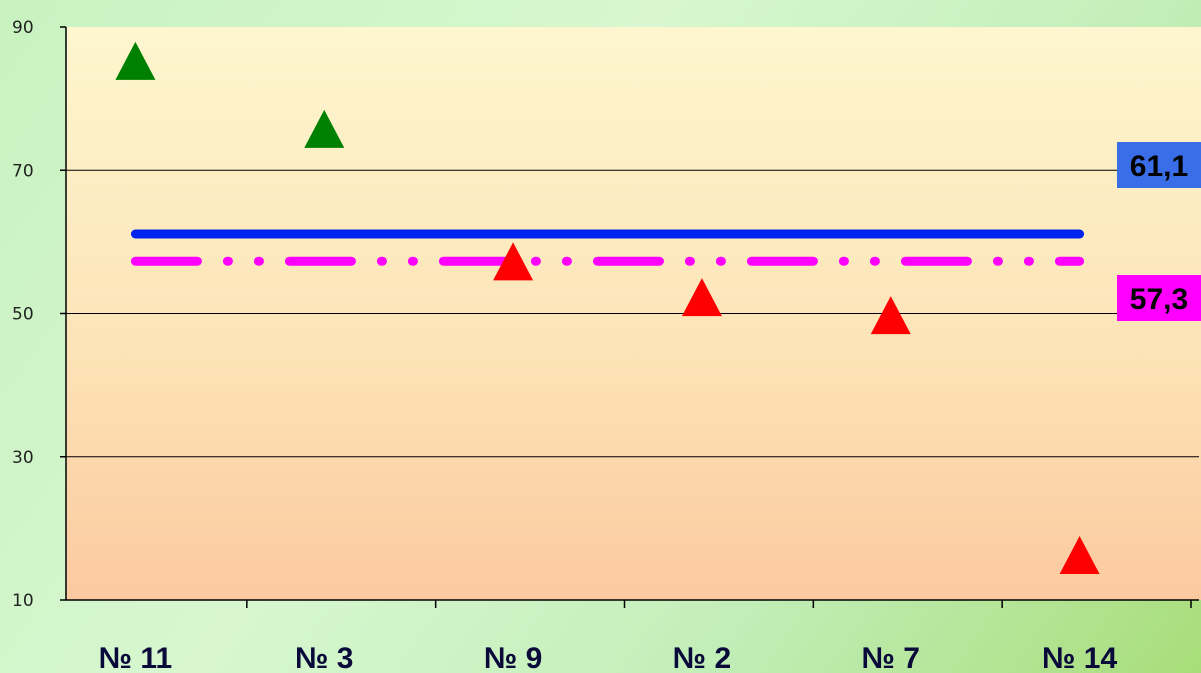 The image size is (1201, 673). Describe the element at coordinates (702, 657) in the screenshot. I see `x-tick-label: № 2` at that location.